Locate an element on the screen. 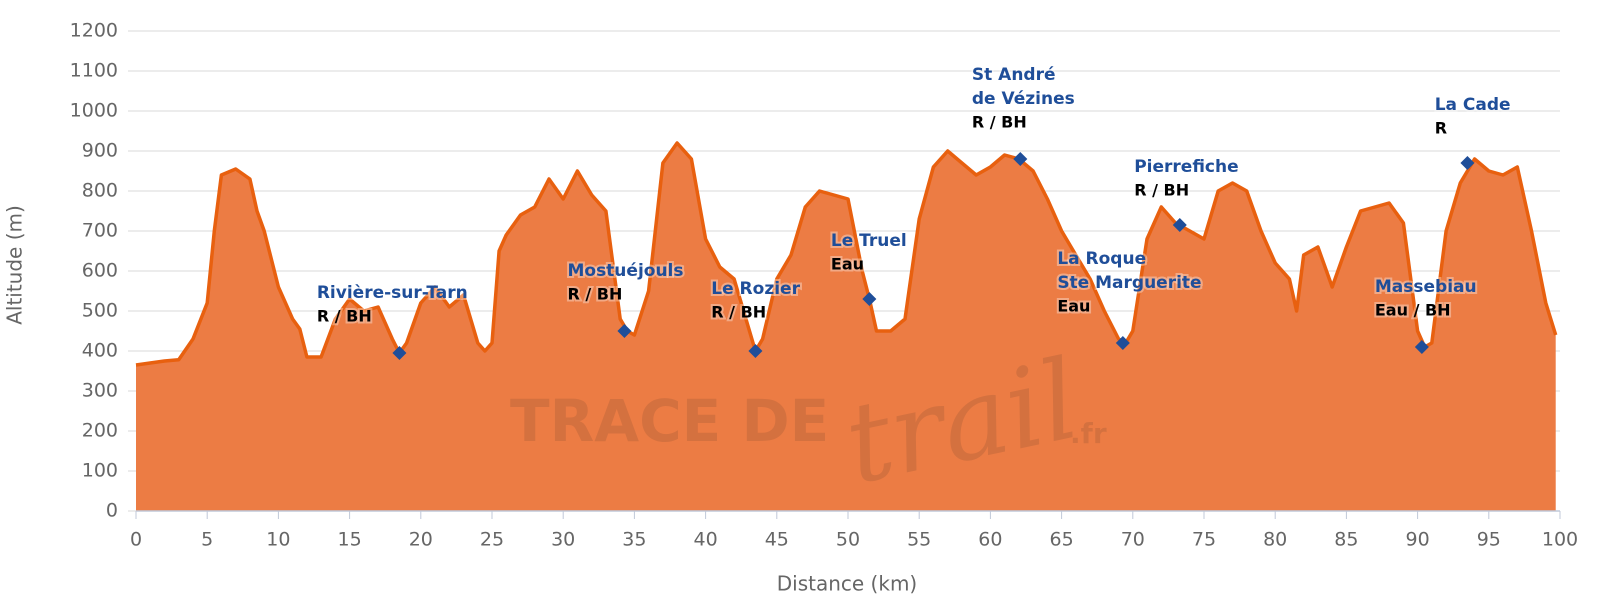 The height and width of the screenshot is (600, 1600). x-tick-label: 95 is located at coordinates (1489, 540).